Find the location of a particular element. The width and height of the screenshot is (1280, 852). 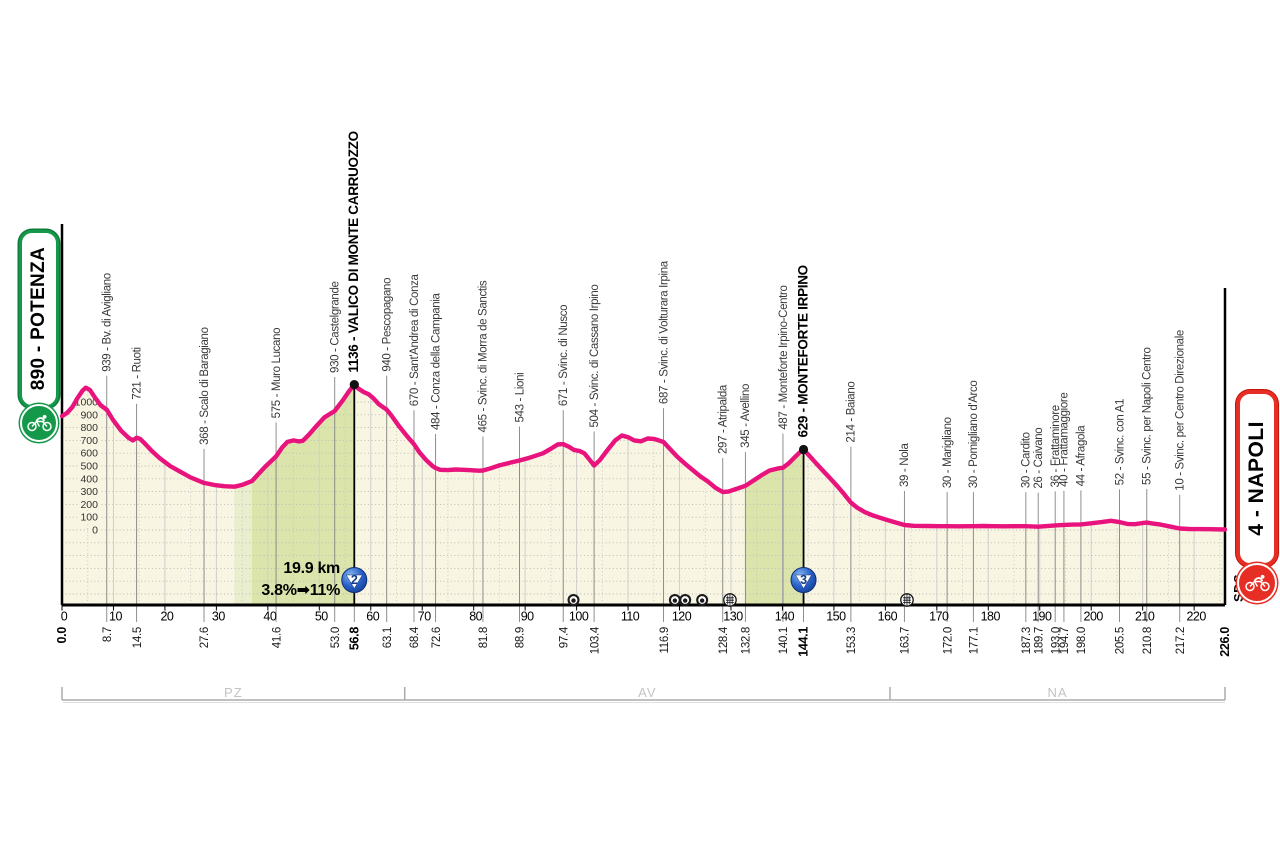

waypoint-label: 629 - MONTEFORTE IRPINO is located at coordinates (802, 351).